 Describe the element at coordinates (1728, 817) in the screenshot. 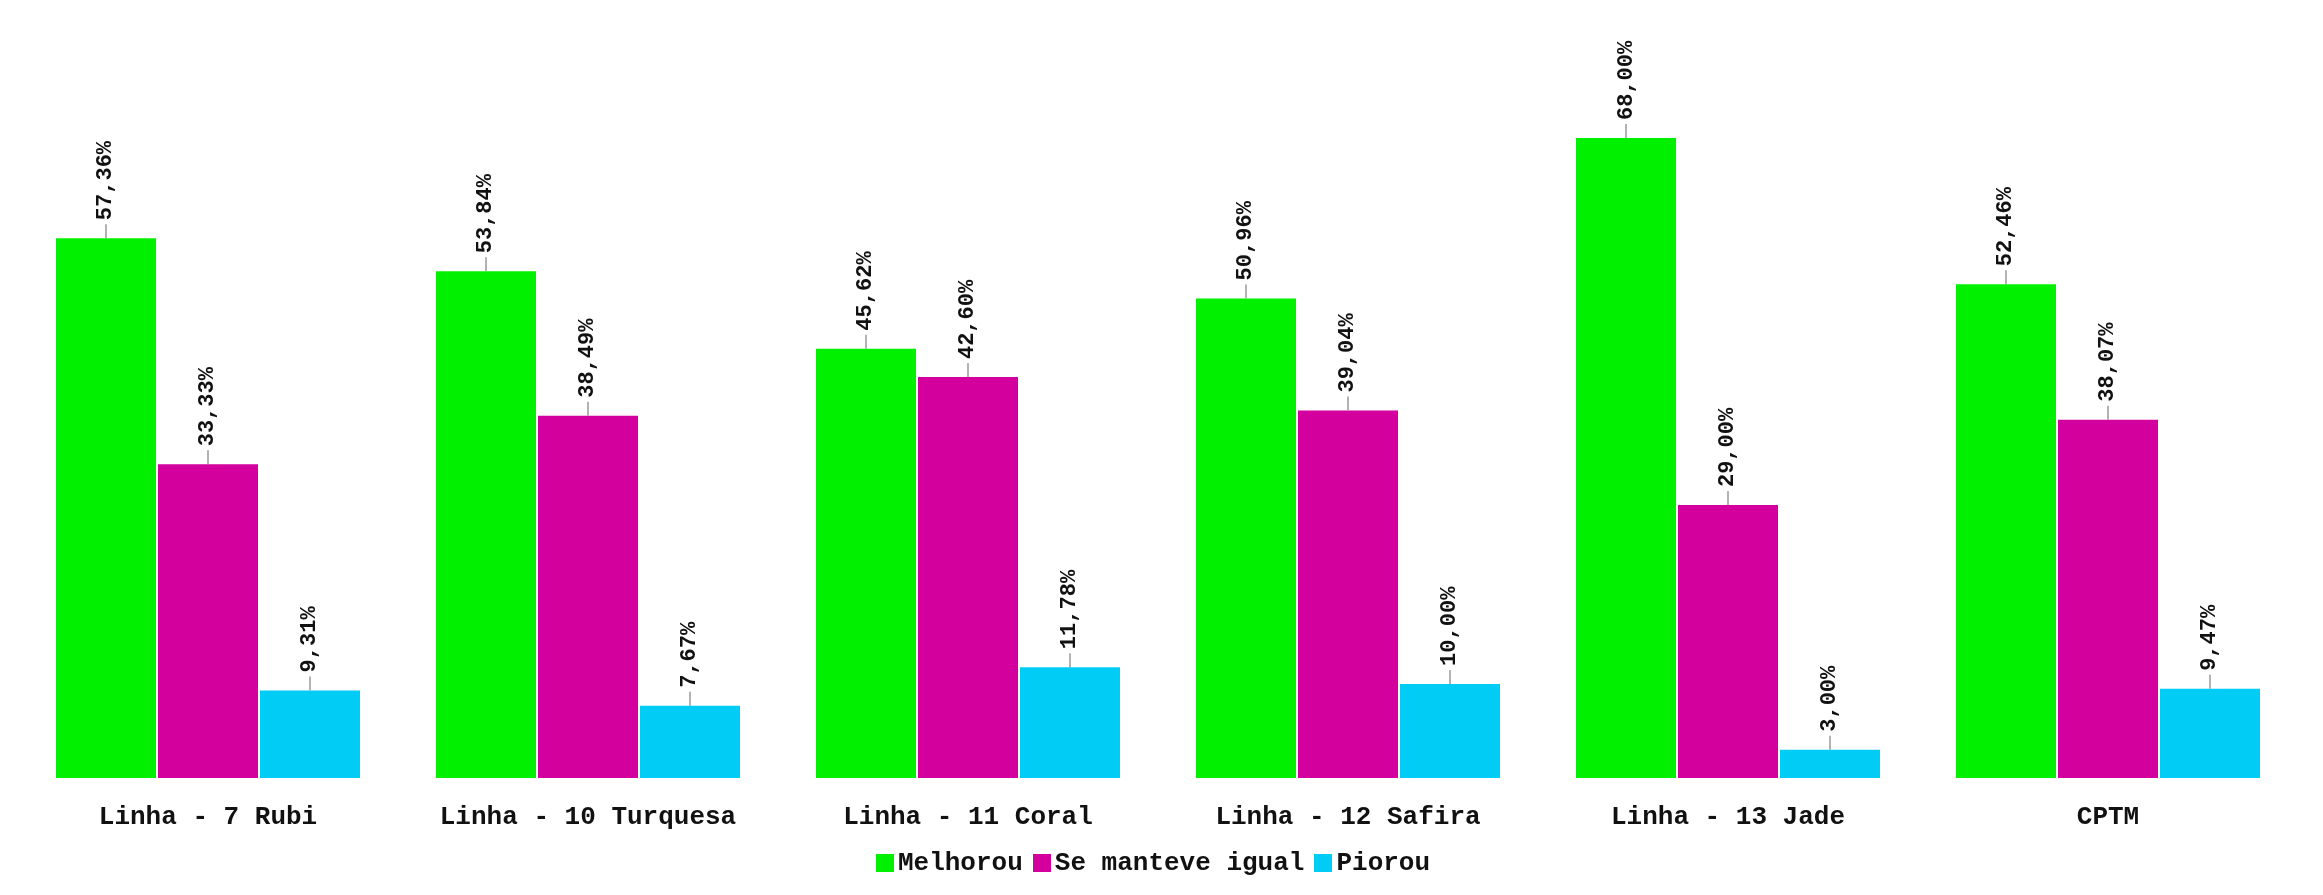

I see `x-tick-label: Linha - 13 Jade` at that location.